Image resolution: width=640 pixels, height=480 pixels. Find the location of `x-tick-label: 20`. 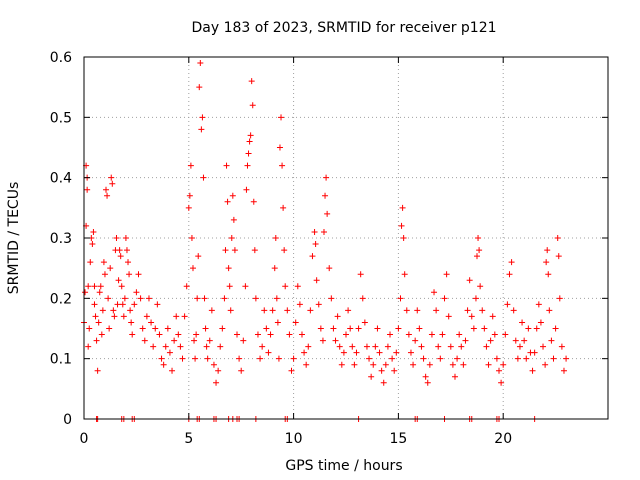

x-tick-label: 20 is located at coordinates (503, 439).